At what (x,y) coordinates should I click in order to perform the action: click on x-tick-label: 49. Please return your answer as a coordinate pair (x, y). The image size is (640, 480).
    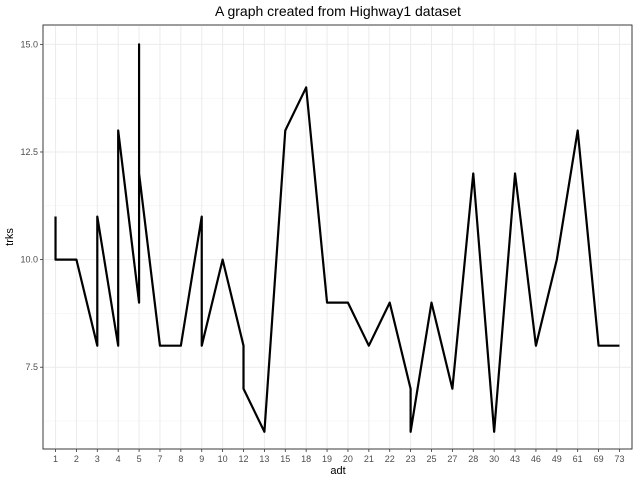
    Looking at the image, I should click on (557, 459).